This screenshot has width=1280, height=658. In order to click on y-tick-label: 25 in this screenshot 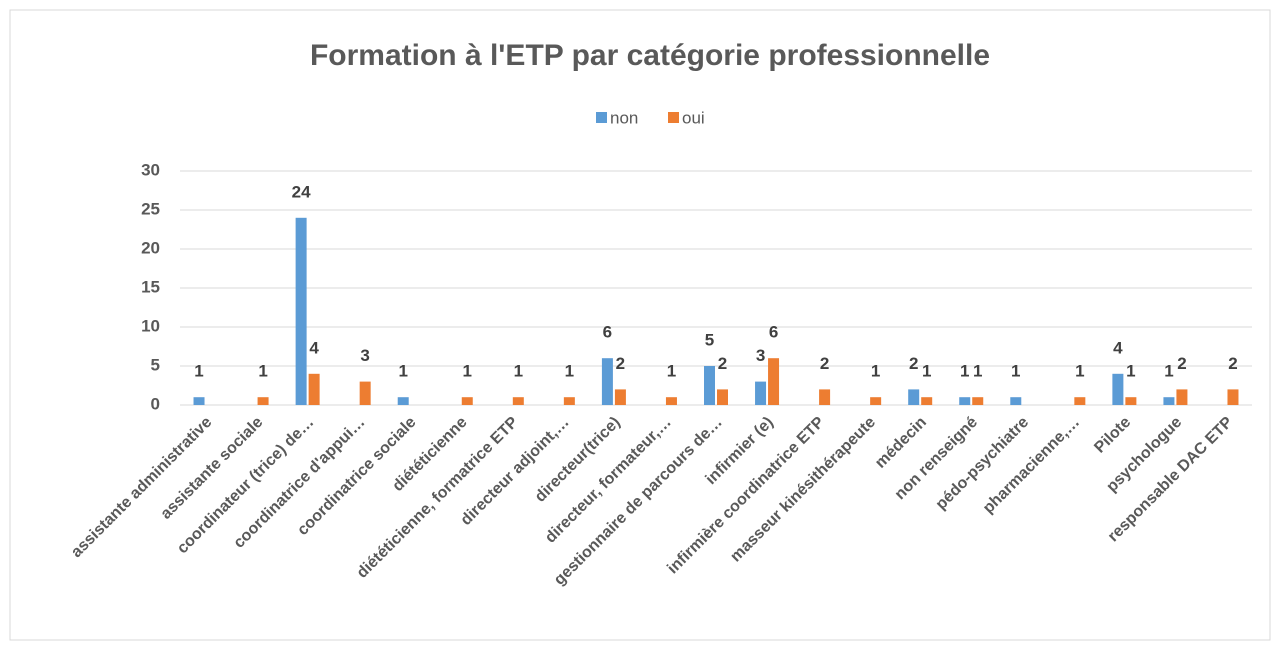, I will do `click(150, 208)`.